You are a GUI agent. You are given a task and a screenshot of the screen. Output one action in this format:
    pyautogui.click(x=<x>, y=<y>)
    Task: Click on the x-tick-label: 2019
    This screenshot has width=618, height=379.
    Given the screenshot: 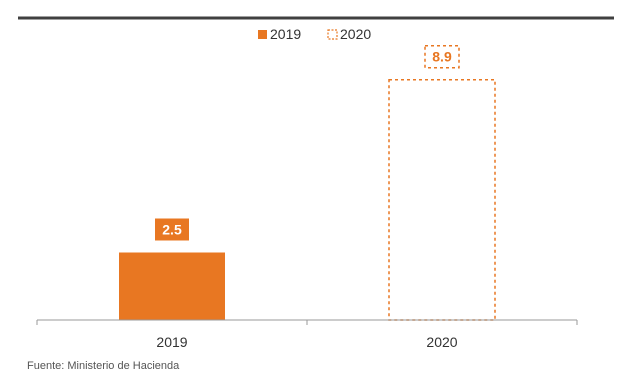 What is the action you would take?
    pyautogui.click(x=171, y=342)
    